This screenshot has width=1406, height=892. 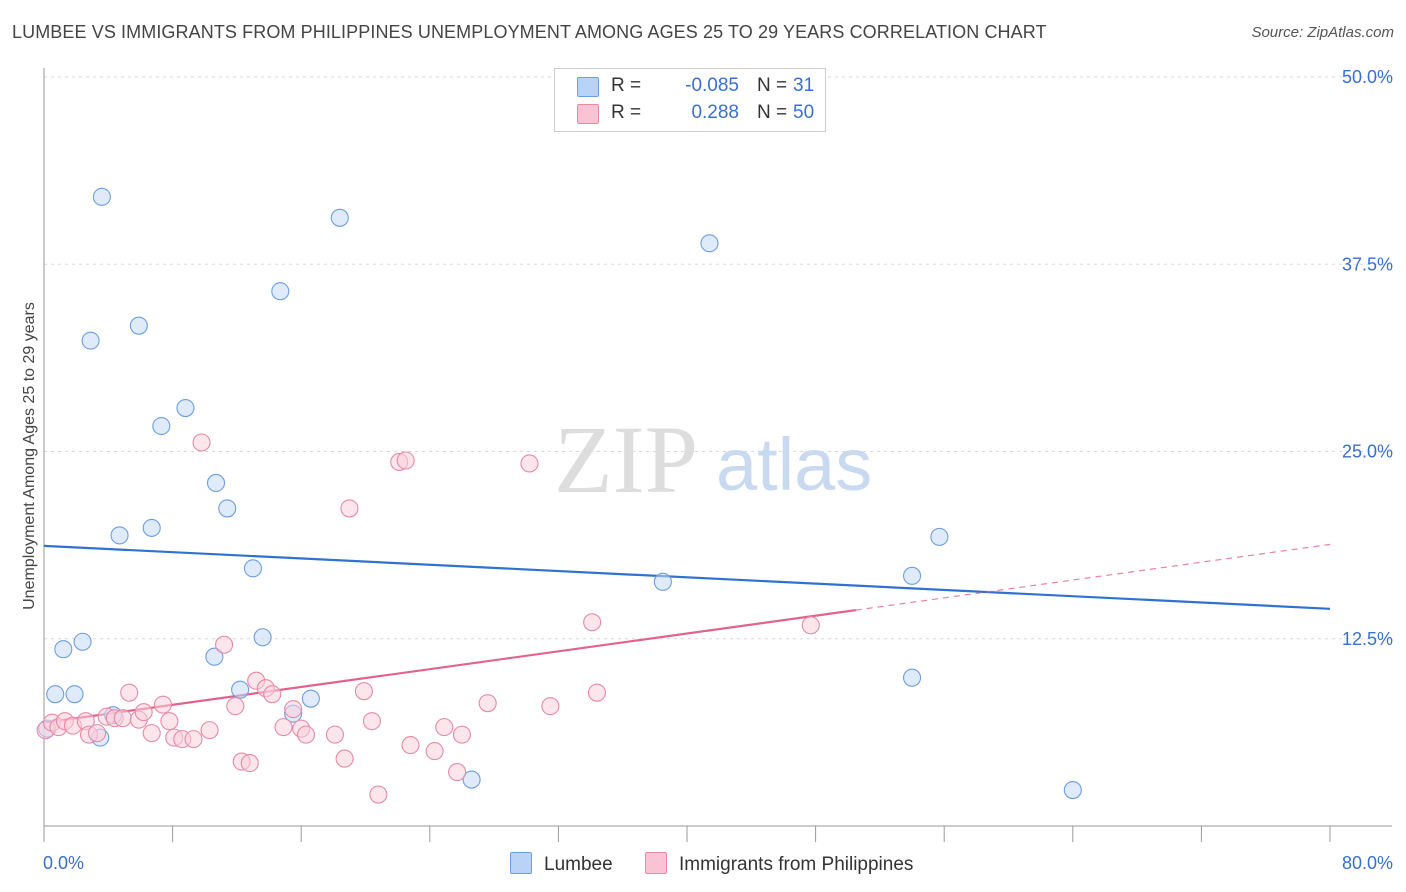 I want to click on y-tick-label: 37.5%, so click(x=1367, y=264).